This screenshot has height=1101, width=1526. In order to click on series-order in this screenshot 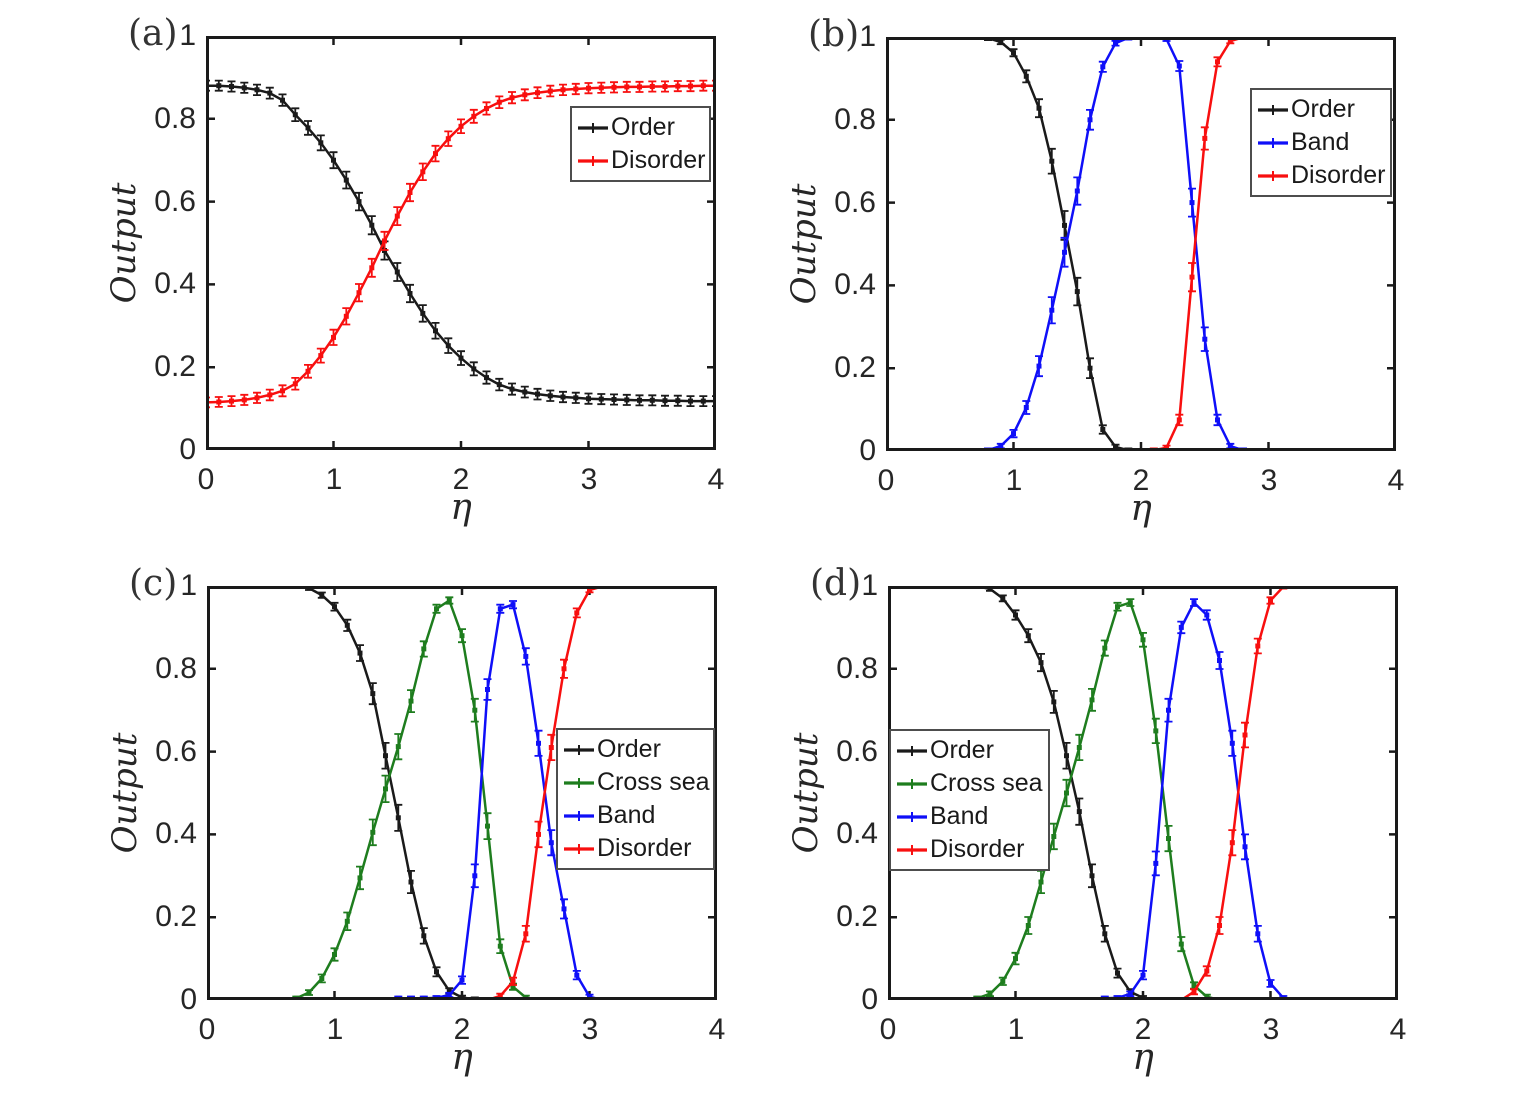, I will do `click(461, 243)`.